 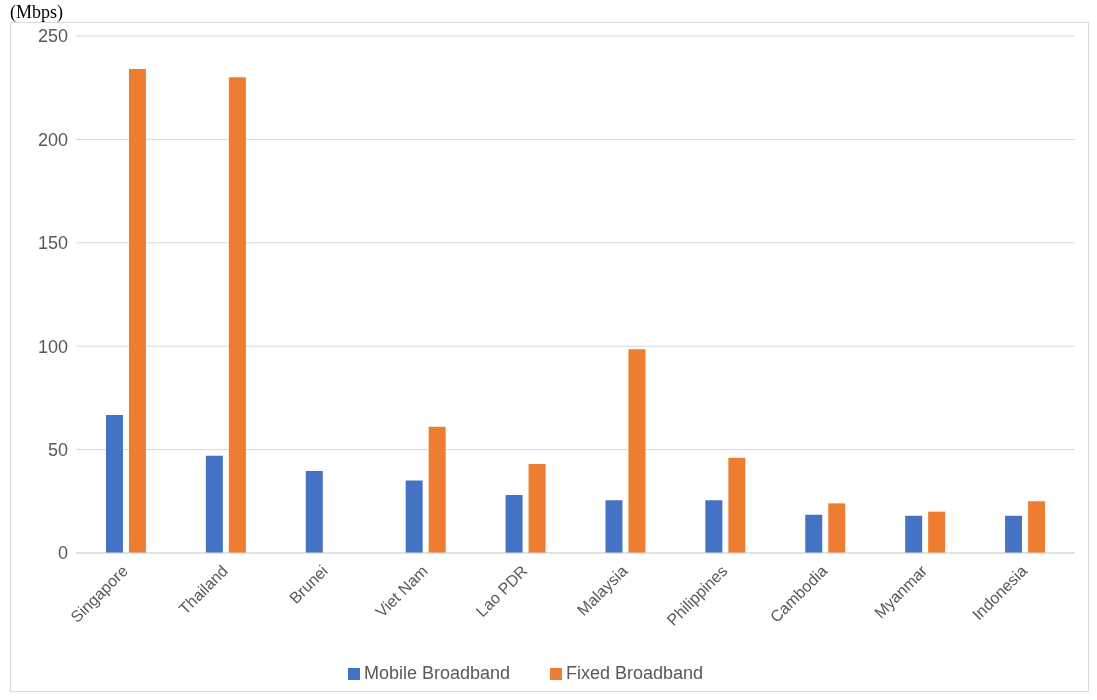 I want to click on y-tick-label: 150, so click(x=52, y=243).